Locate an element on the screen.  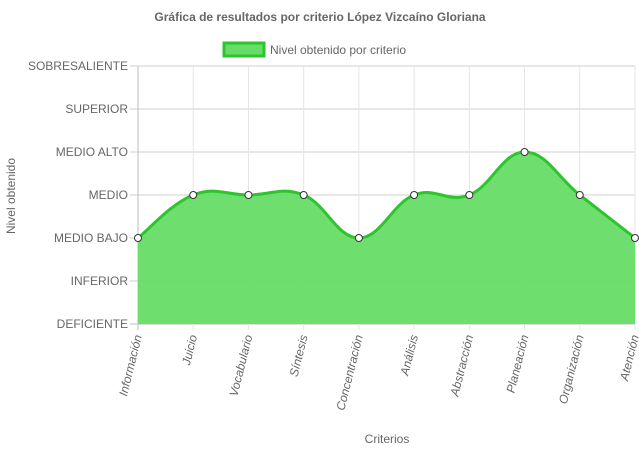
data-point-organización is located at coordinates (579, 195).